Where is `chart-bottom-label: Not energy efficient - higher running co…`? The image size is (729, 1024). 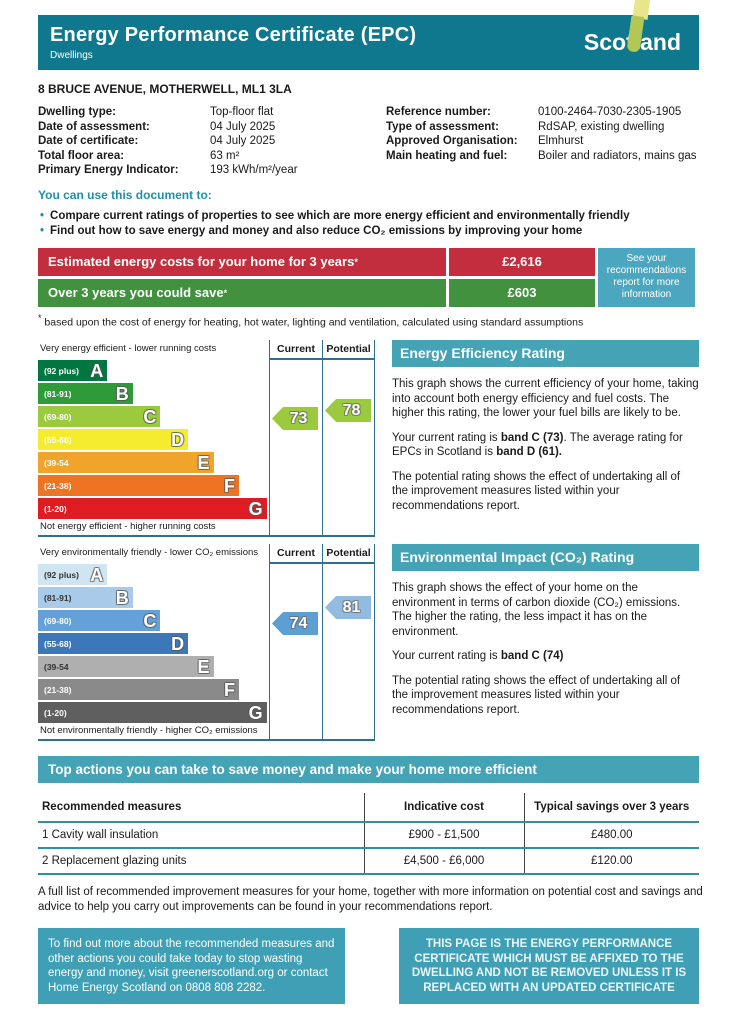 chart-bottom-label: Not energy efficient - higher running co… is located at coordinates (128, 526).